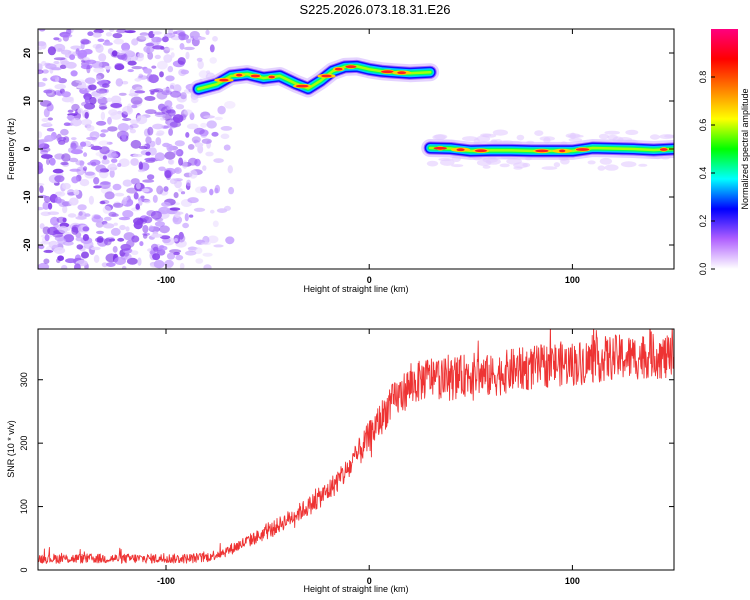 The image size is (750, 600). What do you see at coordinates (745, 148) in the screenshot?
I see `colorbar-label: Normalized spectral amplitude` at bounding box center [745, 148].